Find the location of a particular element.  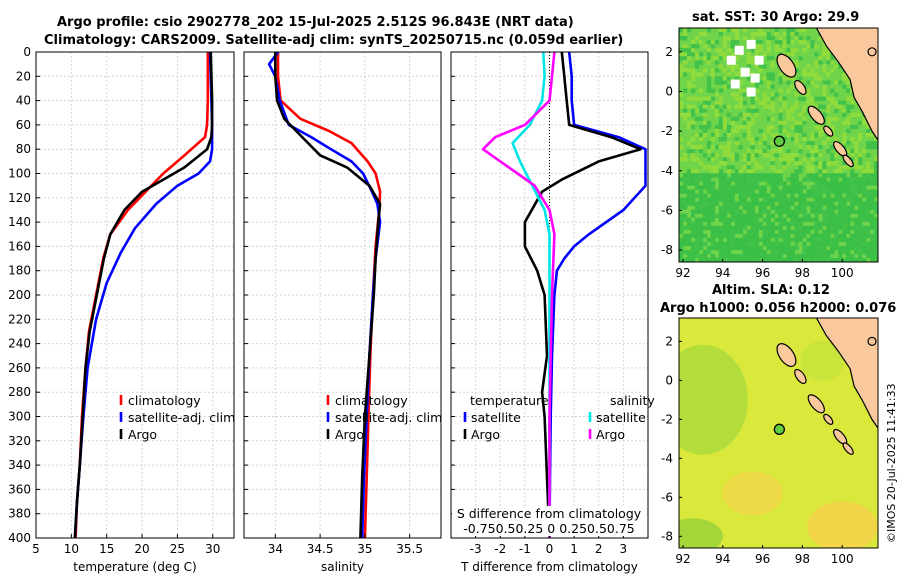

map-y-tick-label: -8 is located at coordinates (667, 250).